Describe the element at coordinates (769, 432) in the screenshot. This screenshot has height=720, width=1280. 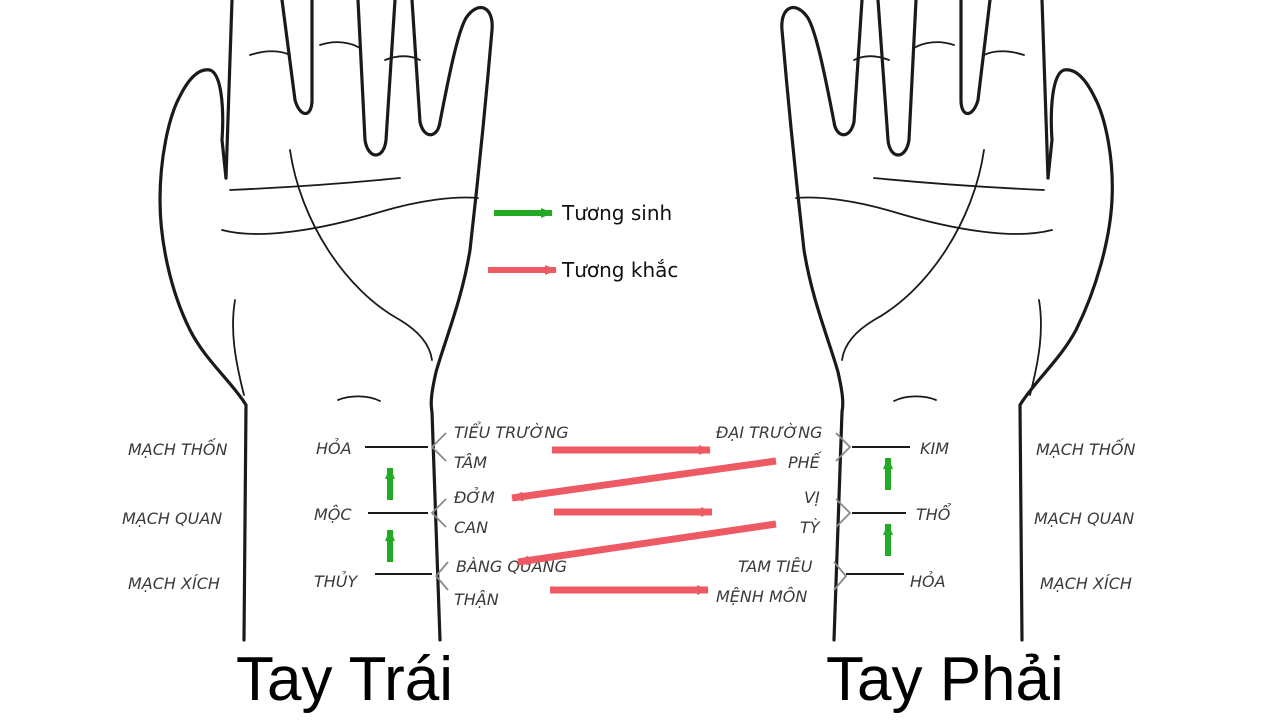
I see `right-organ-dai-truong: ĐẠI TRƯỜNG` at that location.